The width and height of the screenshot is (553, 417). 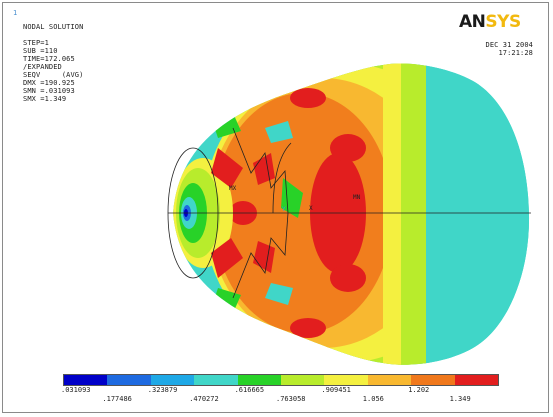 What do you see at coordinates (509, 45) in the screenshot?
I see `plot-date: DEC 31 2004` at bounding box center [509, 45].